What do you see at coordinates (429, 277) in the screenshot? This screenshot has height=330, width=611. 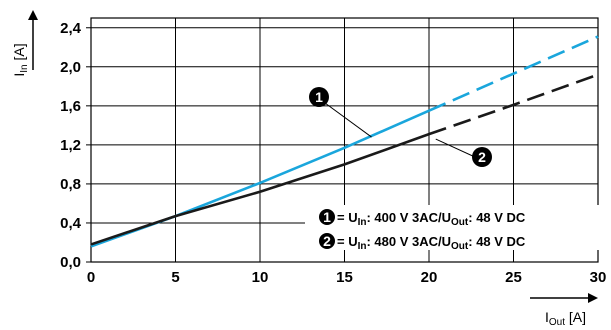 I see `x-tick-label: 20` at bounding box center [429, 277].